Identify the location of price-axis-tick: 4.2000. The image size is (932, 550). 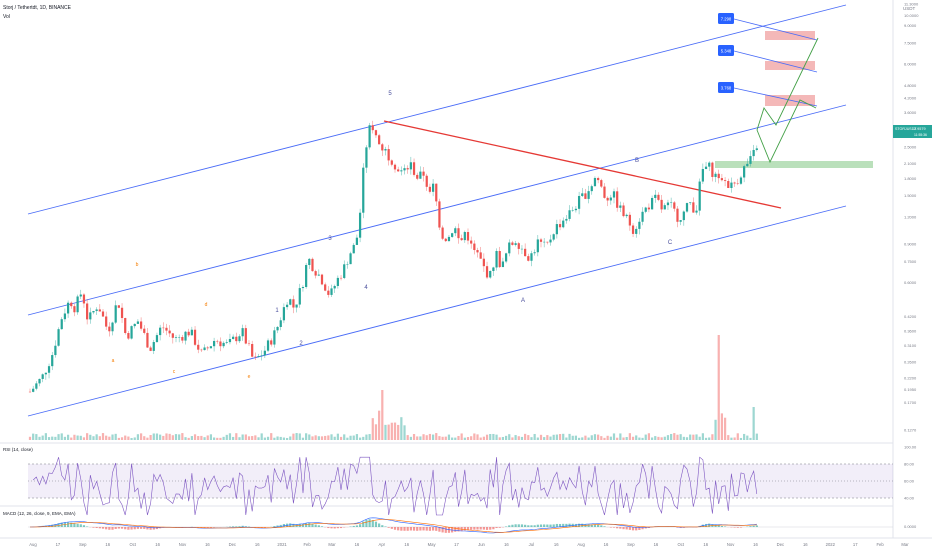
(910, 97).